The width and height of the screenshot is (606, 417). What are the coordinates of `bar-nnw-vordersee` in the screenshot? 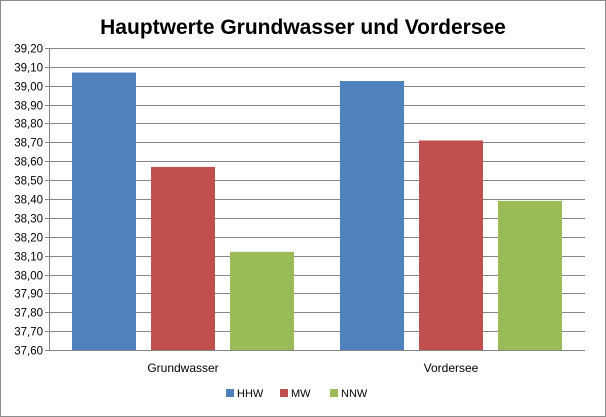 It's located at (530, 275).